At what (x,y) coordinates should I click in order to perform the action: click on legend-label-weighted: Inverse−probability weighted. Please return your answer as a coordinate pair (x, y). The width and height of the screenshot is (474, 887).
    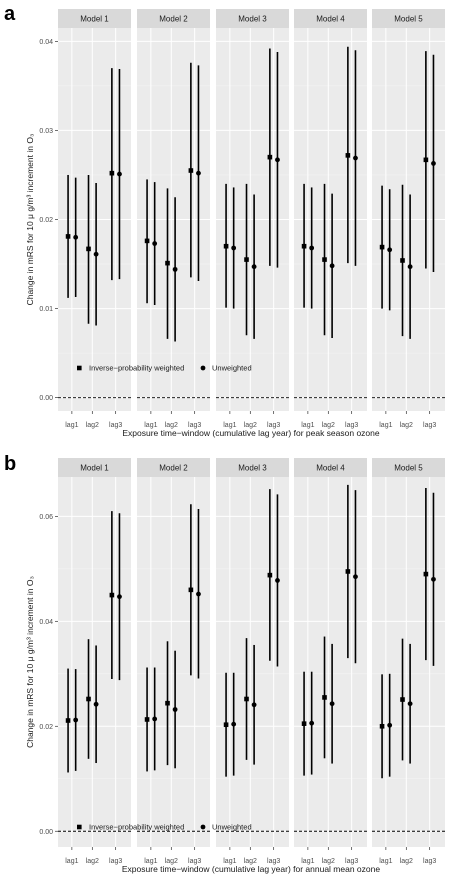
    Looking at the image, I should click on (136, 368).